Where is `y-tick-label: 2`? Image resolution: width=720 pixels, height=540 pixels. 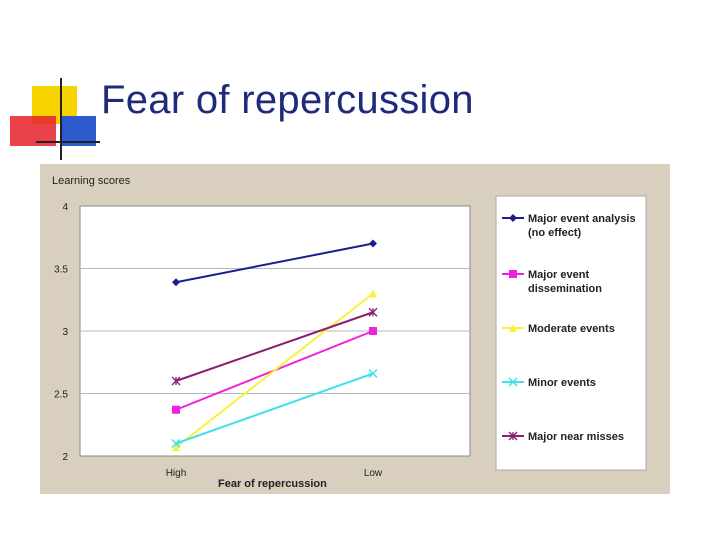 y-tick-label: 2 is located at coordinates (65, 457).